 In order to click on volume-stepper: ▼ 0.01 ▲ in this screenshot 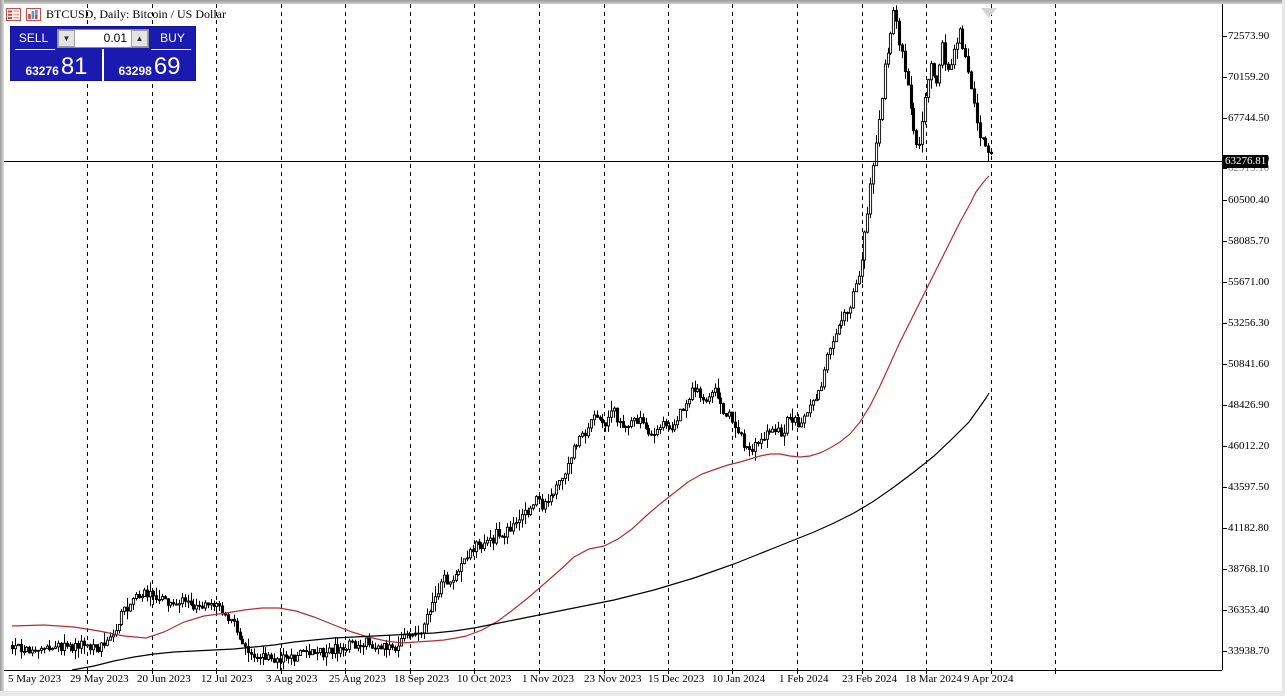, I will do `click(103, 38)`.